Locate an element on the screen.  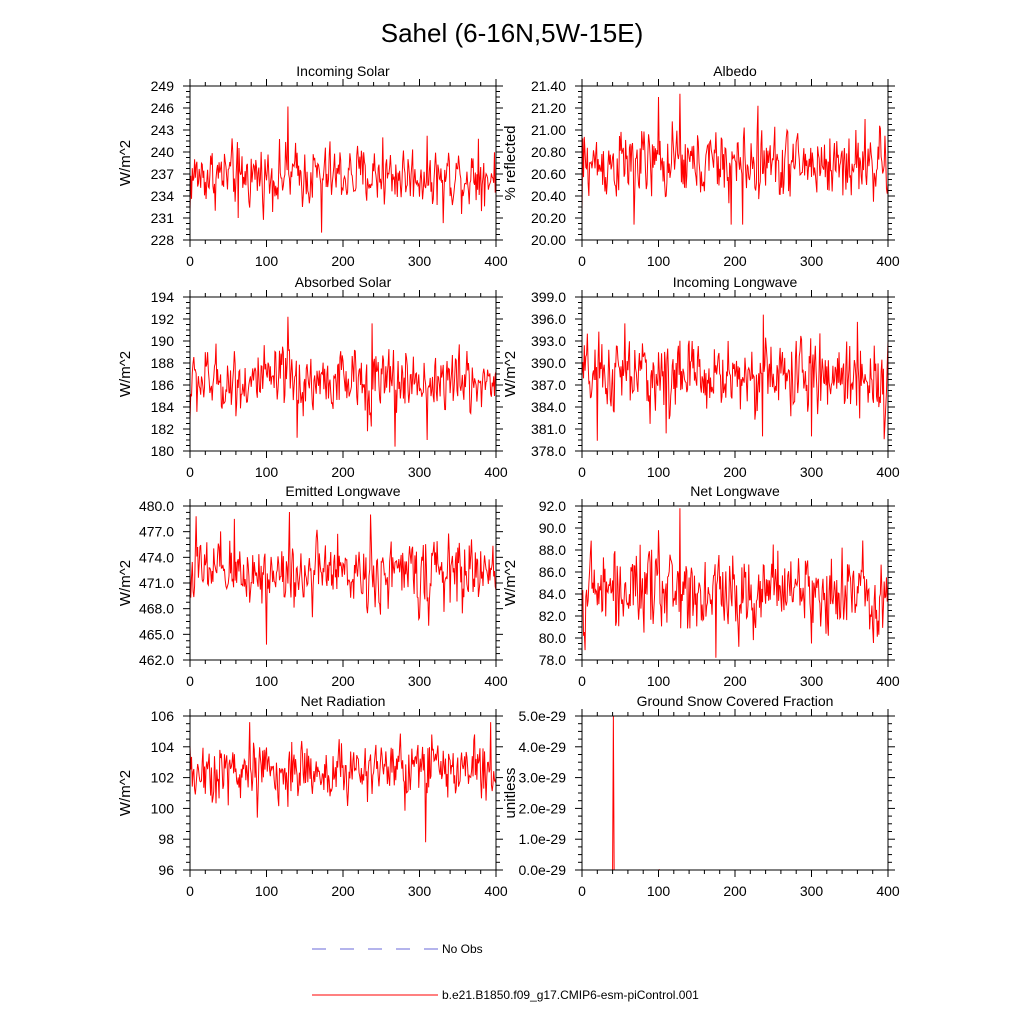
y-tick-label: 96 is located at coordinates (166, 870).